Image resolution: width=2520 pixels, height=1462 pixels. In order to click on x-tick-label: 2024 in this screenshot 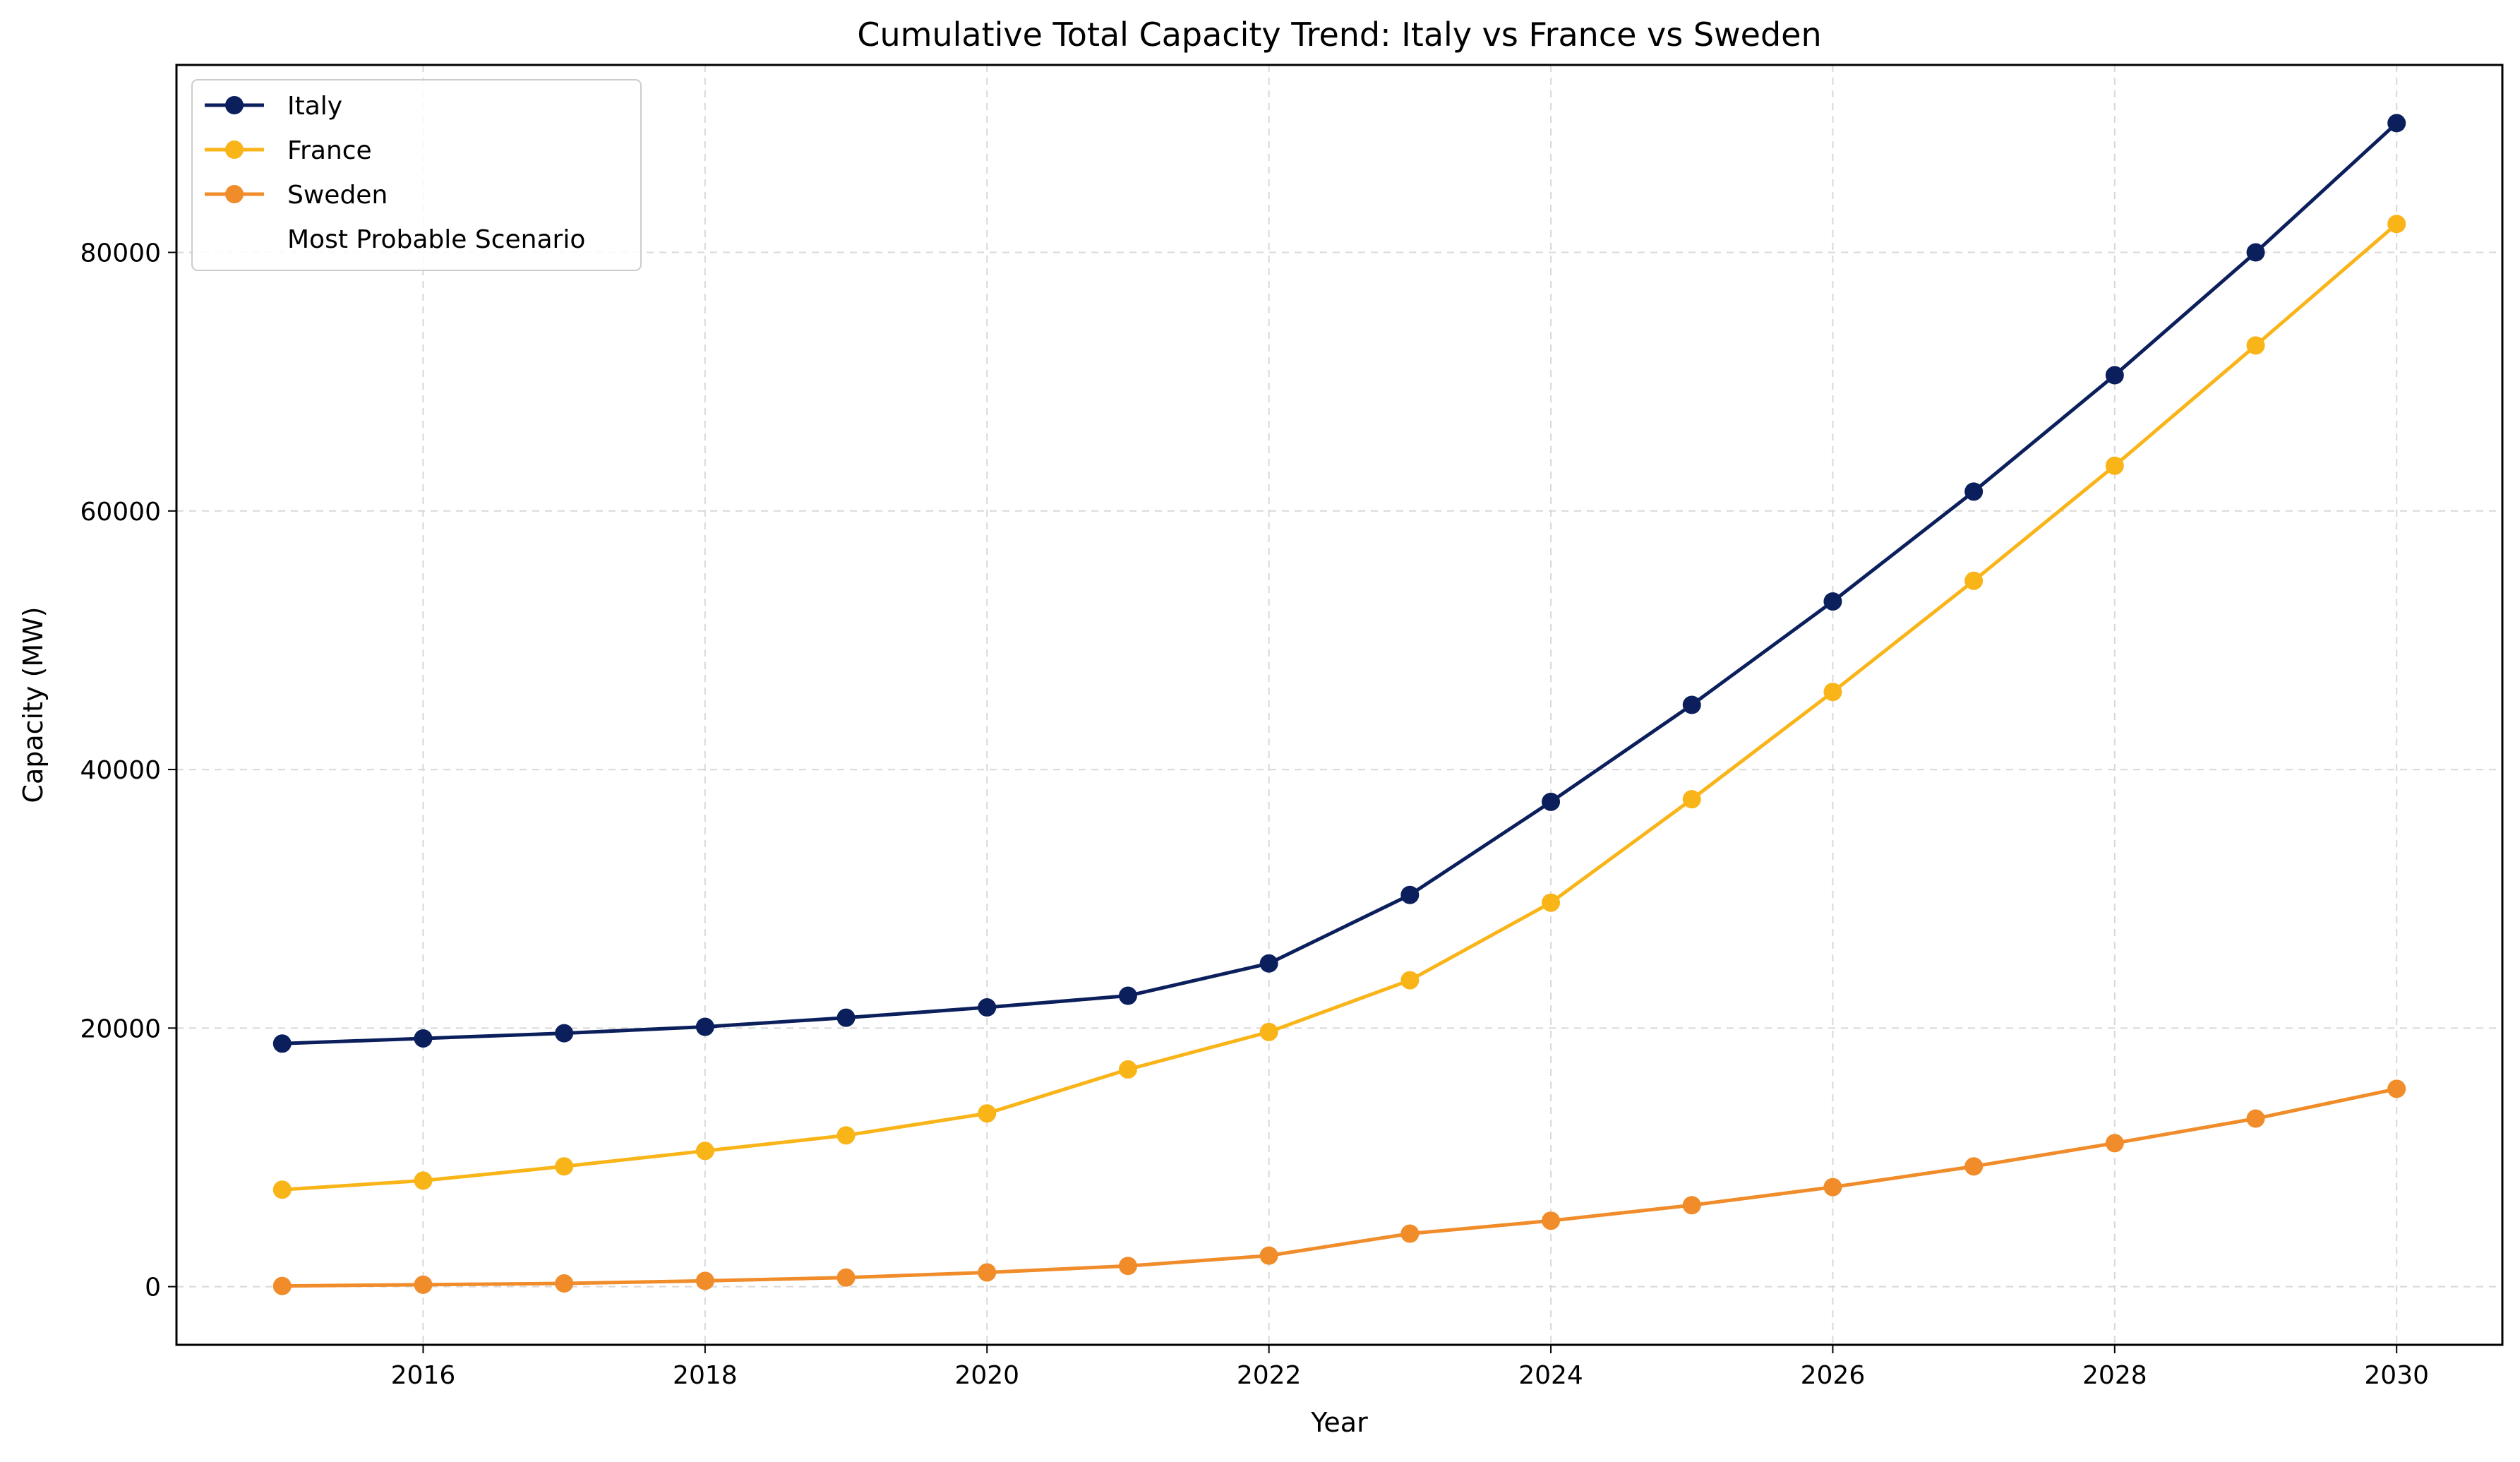, I will do `click(1551, 1375)`.